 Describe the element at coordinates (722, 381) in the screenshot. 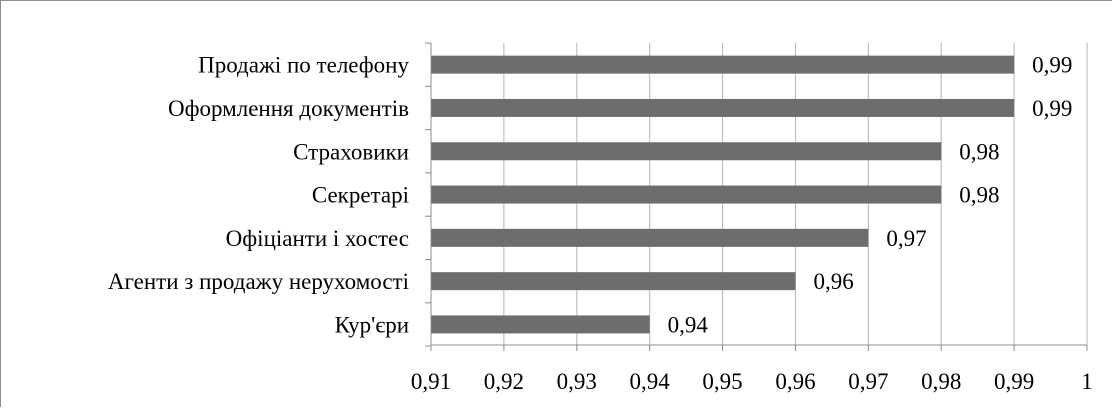

I see `x-tick-label: 0,95` at that location.